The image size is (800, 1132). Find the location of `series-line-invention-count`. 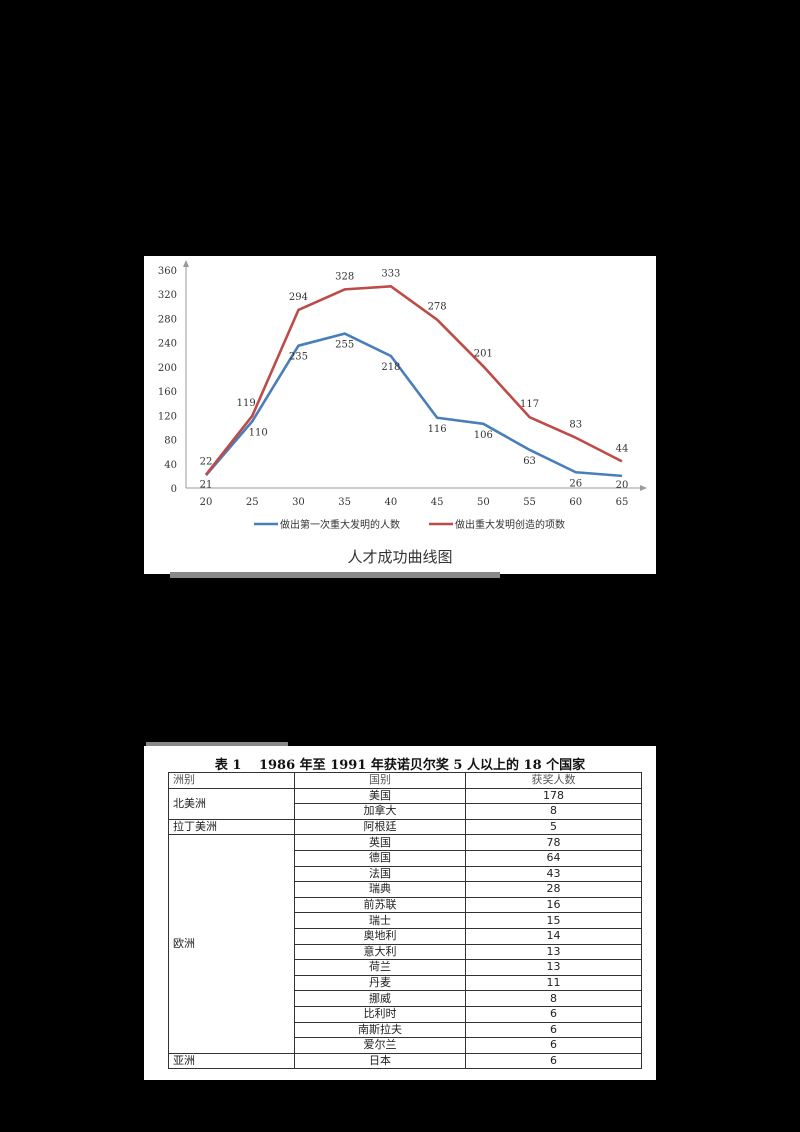

series-line-invention-count is located at coordinates (413, 380).